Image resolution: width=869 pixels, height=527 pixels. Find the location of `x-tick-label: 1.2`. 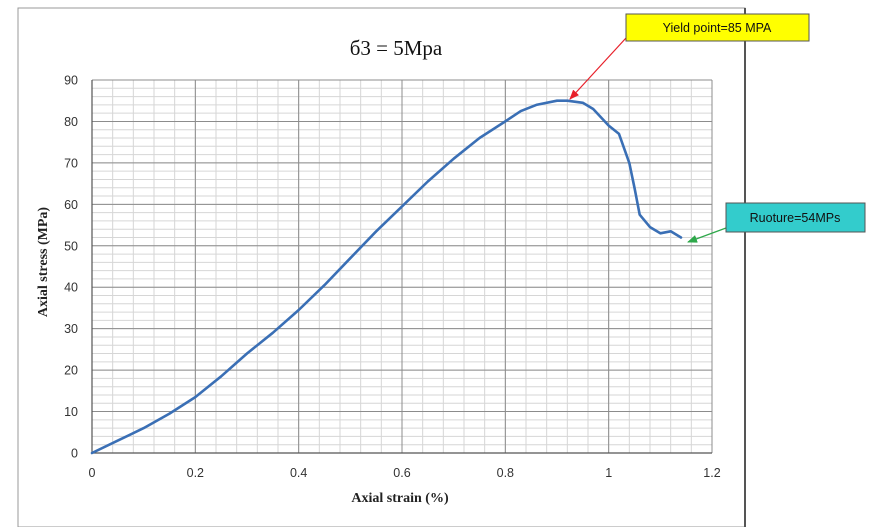

x-tick-label: 1.2 is located at coordinates (711, 473).